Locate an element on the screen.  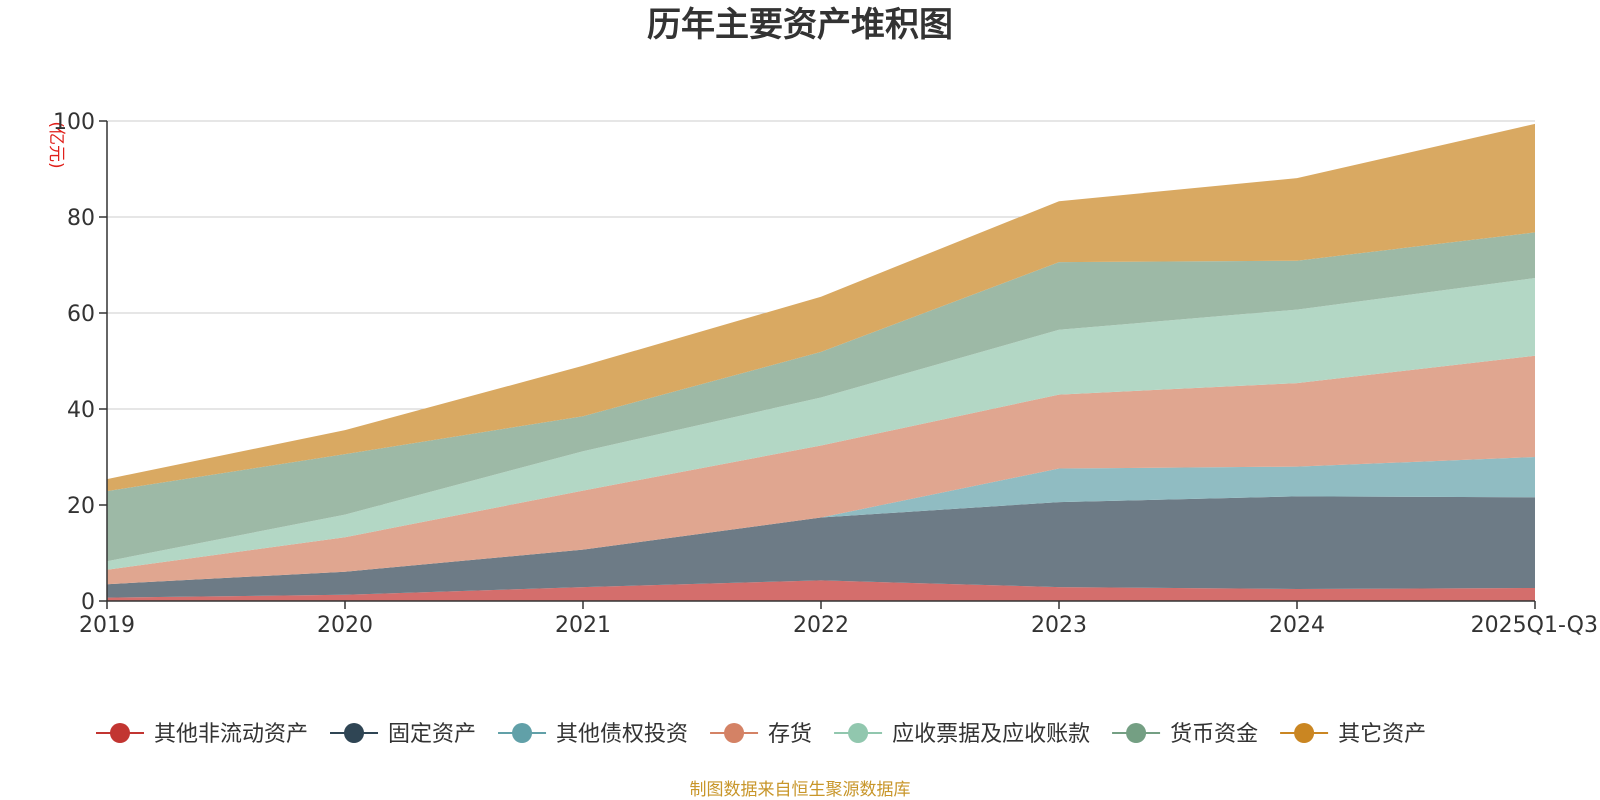
legend-label-0: 其他非流动资产 is located at coordinates (231, 734).